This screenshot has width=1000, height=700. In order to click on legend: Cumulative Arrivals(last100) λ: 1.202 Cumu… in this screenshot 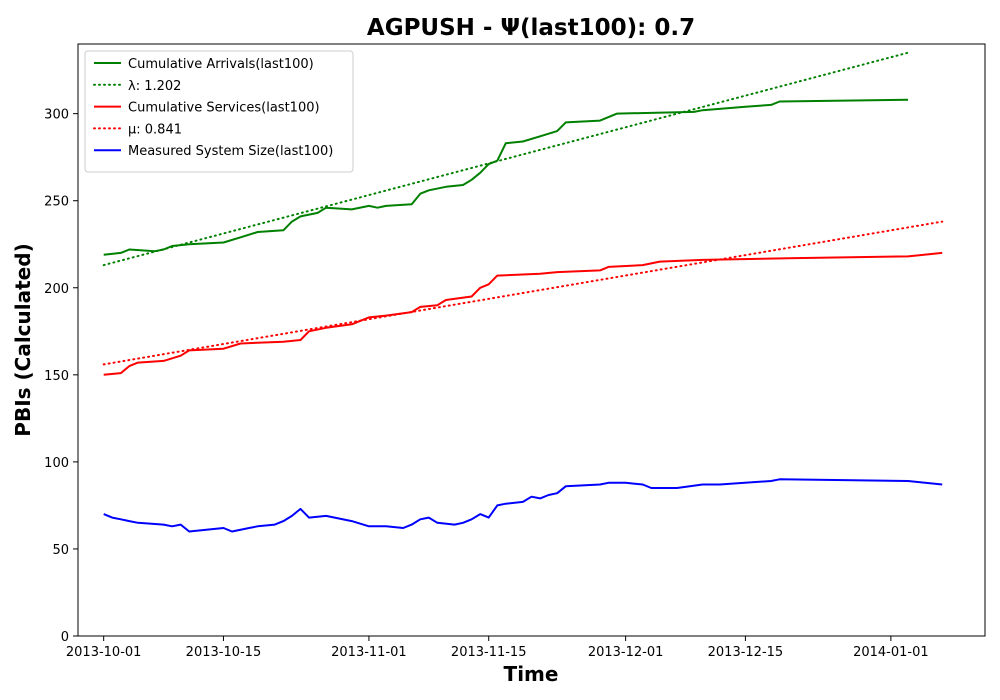, I will do `click(219, 111)`.